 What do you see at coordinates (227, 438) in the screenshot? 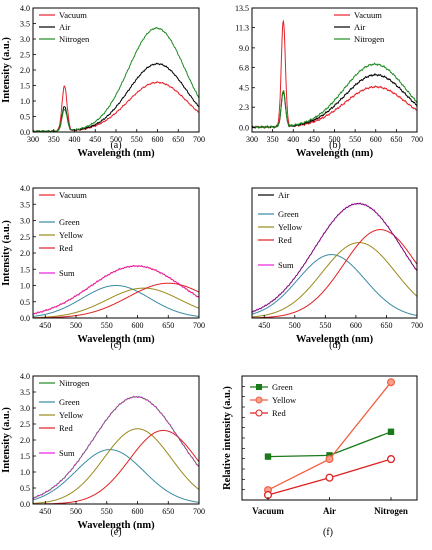
I see `y-axis-title: Relative intensity (a.u.)` at bounding box center [227, 438].